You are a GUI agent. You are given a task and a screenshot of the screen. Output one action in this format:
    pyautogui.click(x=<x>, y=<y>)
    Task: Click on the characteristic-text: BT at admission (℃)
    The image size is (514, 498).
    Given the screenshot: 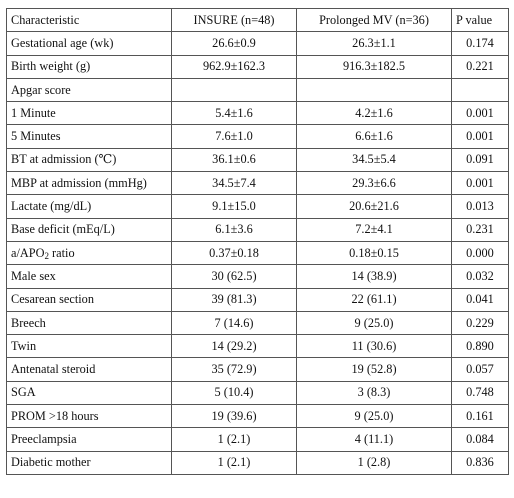 What is the action you would take?
    pyautogui.click(x=64, y=159)
    